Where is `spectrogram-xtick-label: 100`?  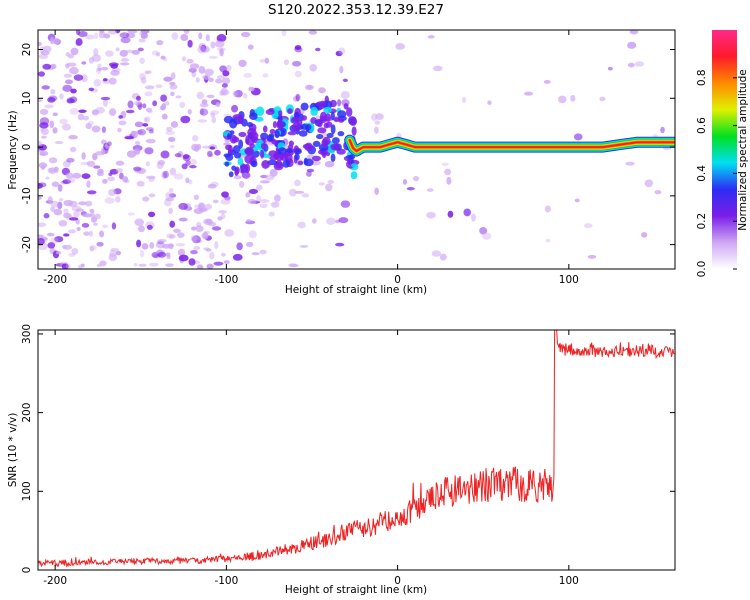 spectrogram-xtick-label: 100 is located at coordinates (569, 280).